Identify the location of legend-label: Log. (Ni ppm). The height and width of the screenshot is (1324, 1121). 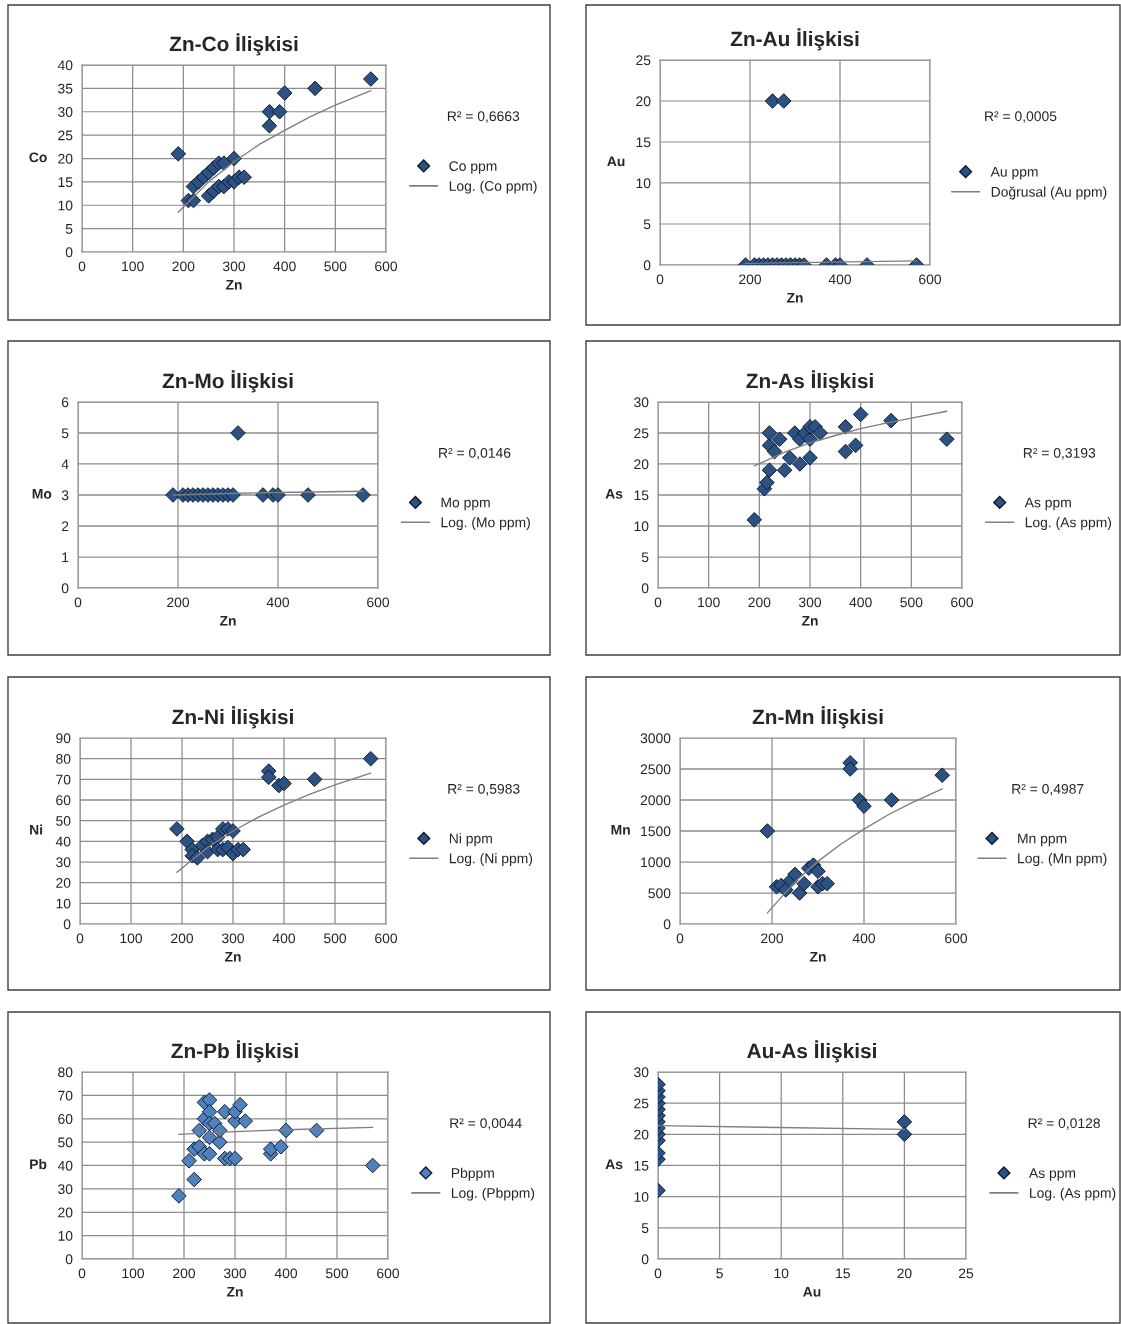
(491, 860).